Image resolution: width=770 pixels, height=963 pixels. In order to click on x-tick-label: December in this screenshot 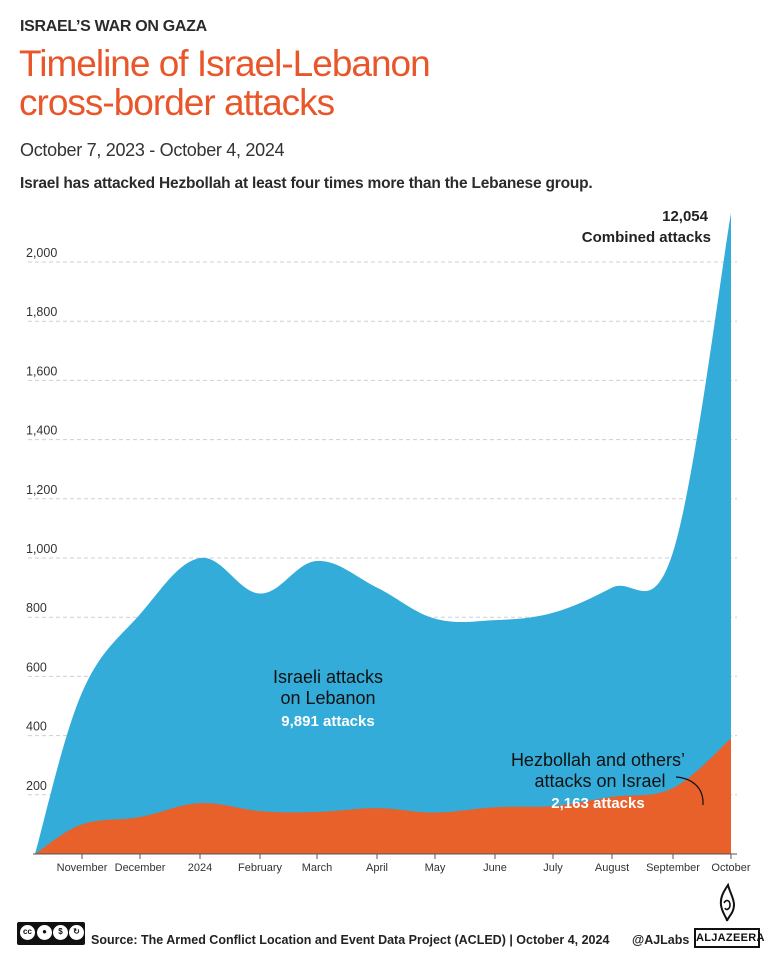, I will do `click(140, 868)`.